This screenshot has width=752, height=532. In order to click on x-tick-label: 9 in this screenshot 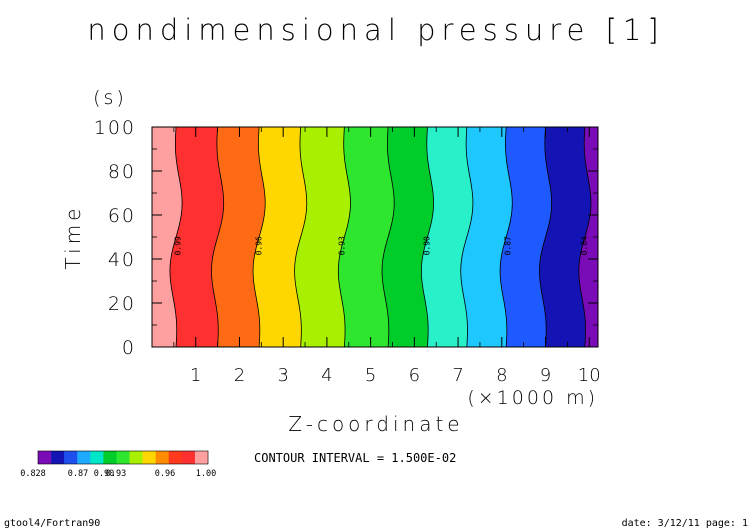, I will do `click(545, 375)`.